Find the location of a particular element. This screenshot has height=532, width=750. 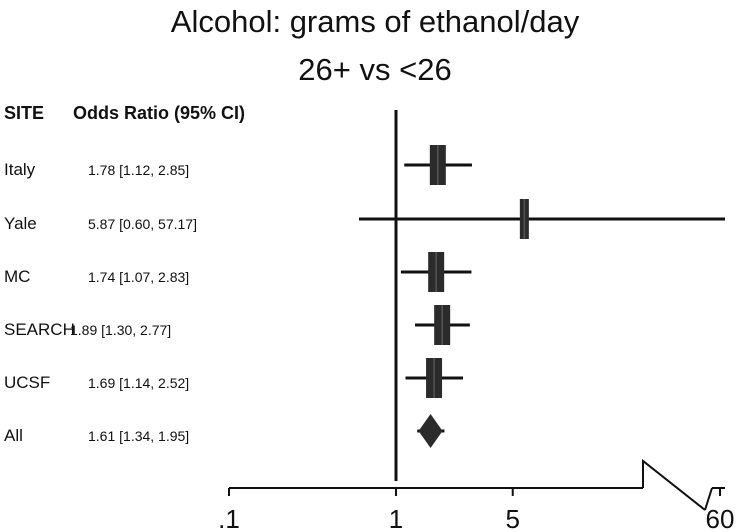

odds-ratio-ci-text: 1.89 [1.30, 2.77] is located at coordinates (121, 330).